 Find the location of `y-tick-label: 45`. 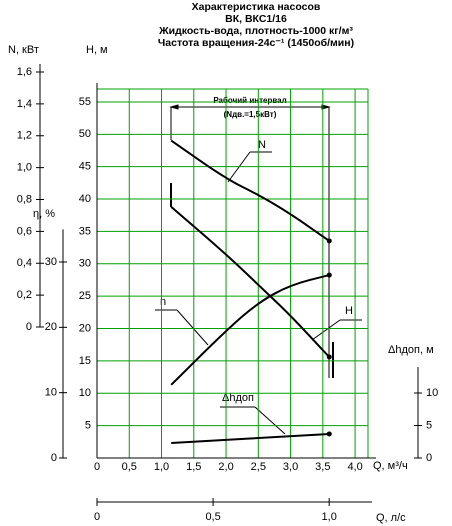

y-tick-label: 45 is located at coordinates (85, 167).